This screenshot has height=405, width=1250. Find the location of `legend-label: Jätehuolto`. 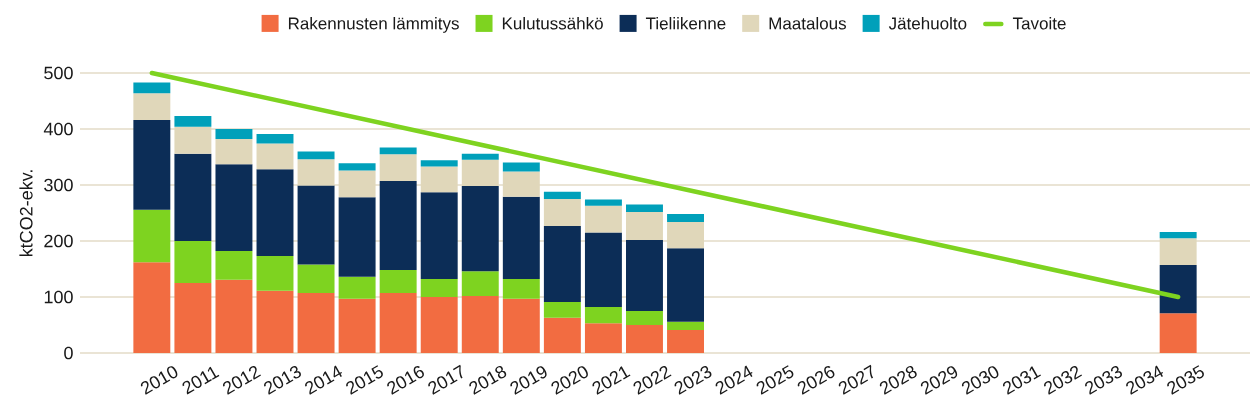

legend-label: Jätehuolto is located at coordinates (927, 23).